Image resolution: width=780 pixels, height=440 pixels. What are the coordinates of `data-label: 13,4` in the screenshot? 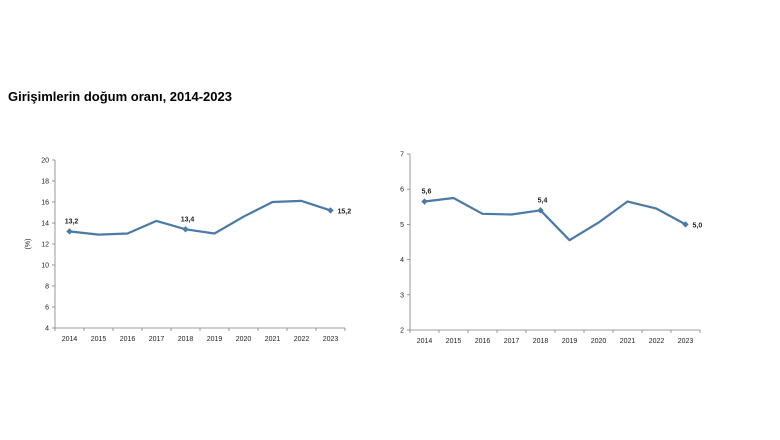 It's located at (188, 219).